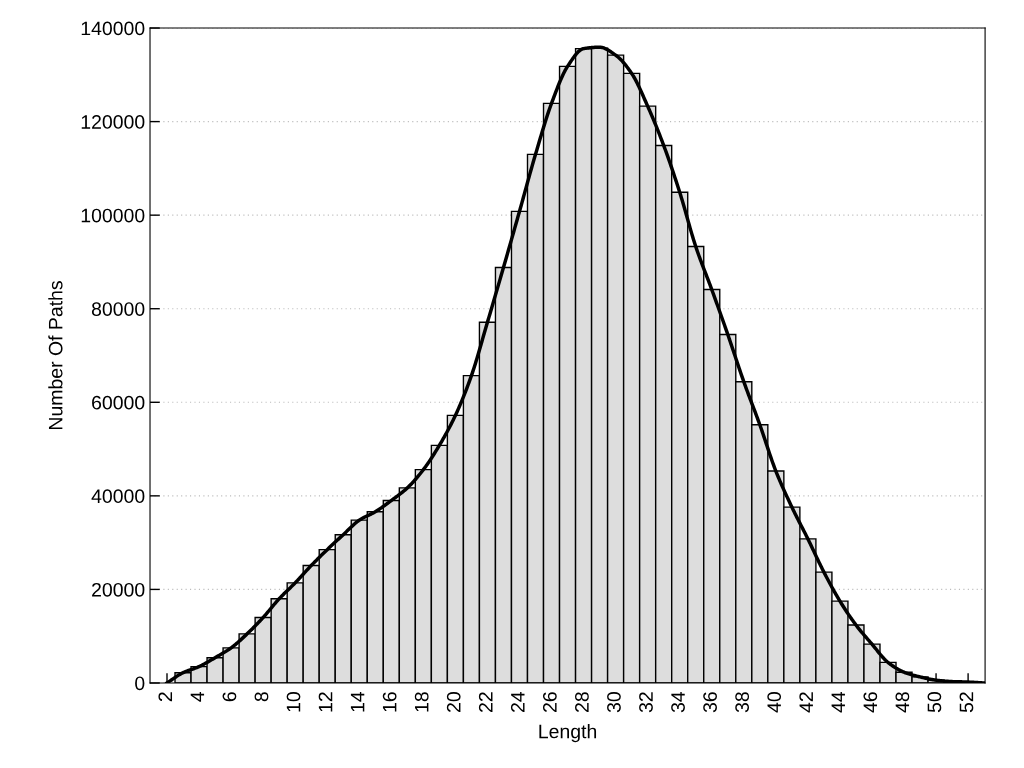 This screenshot has height=768, width=1024. I want to click on x-tick-label: 32, so click(646, 702).